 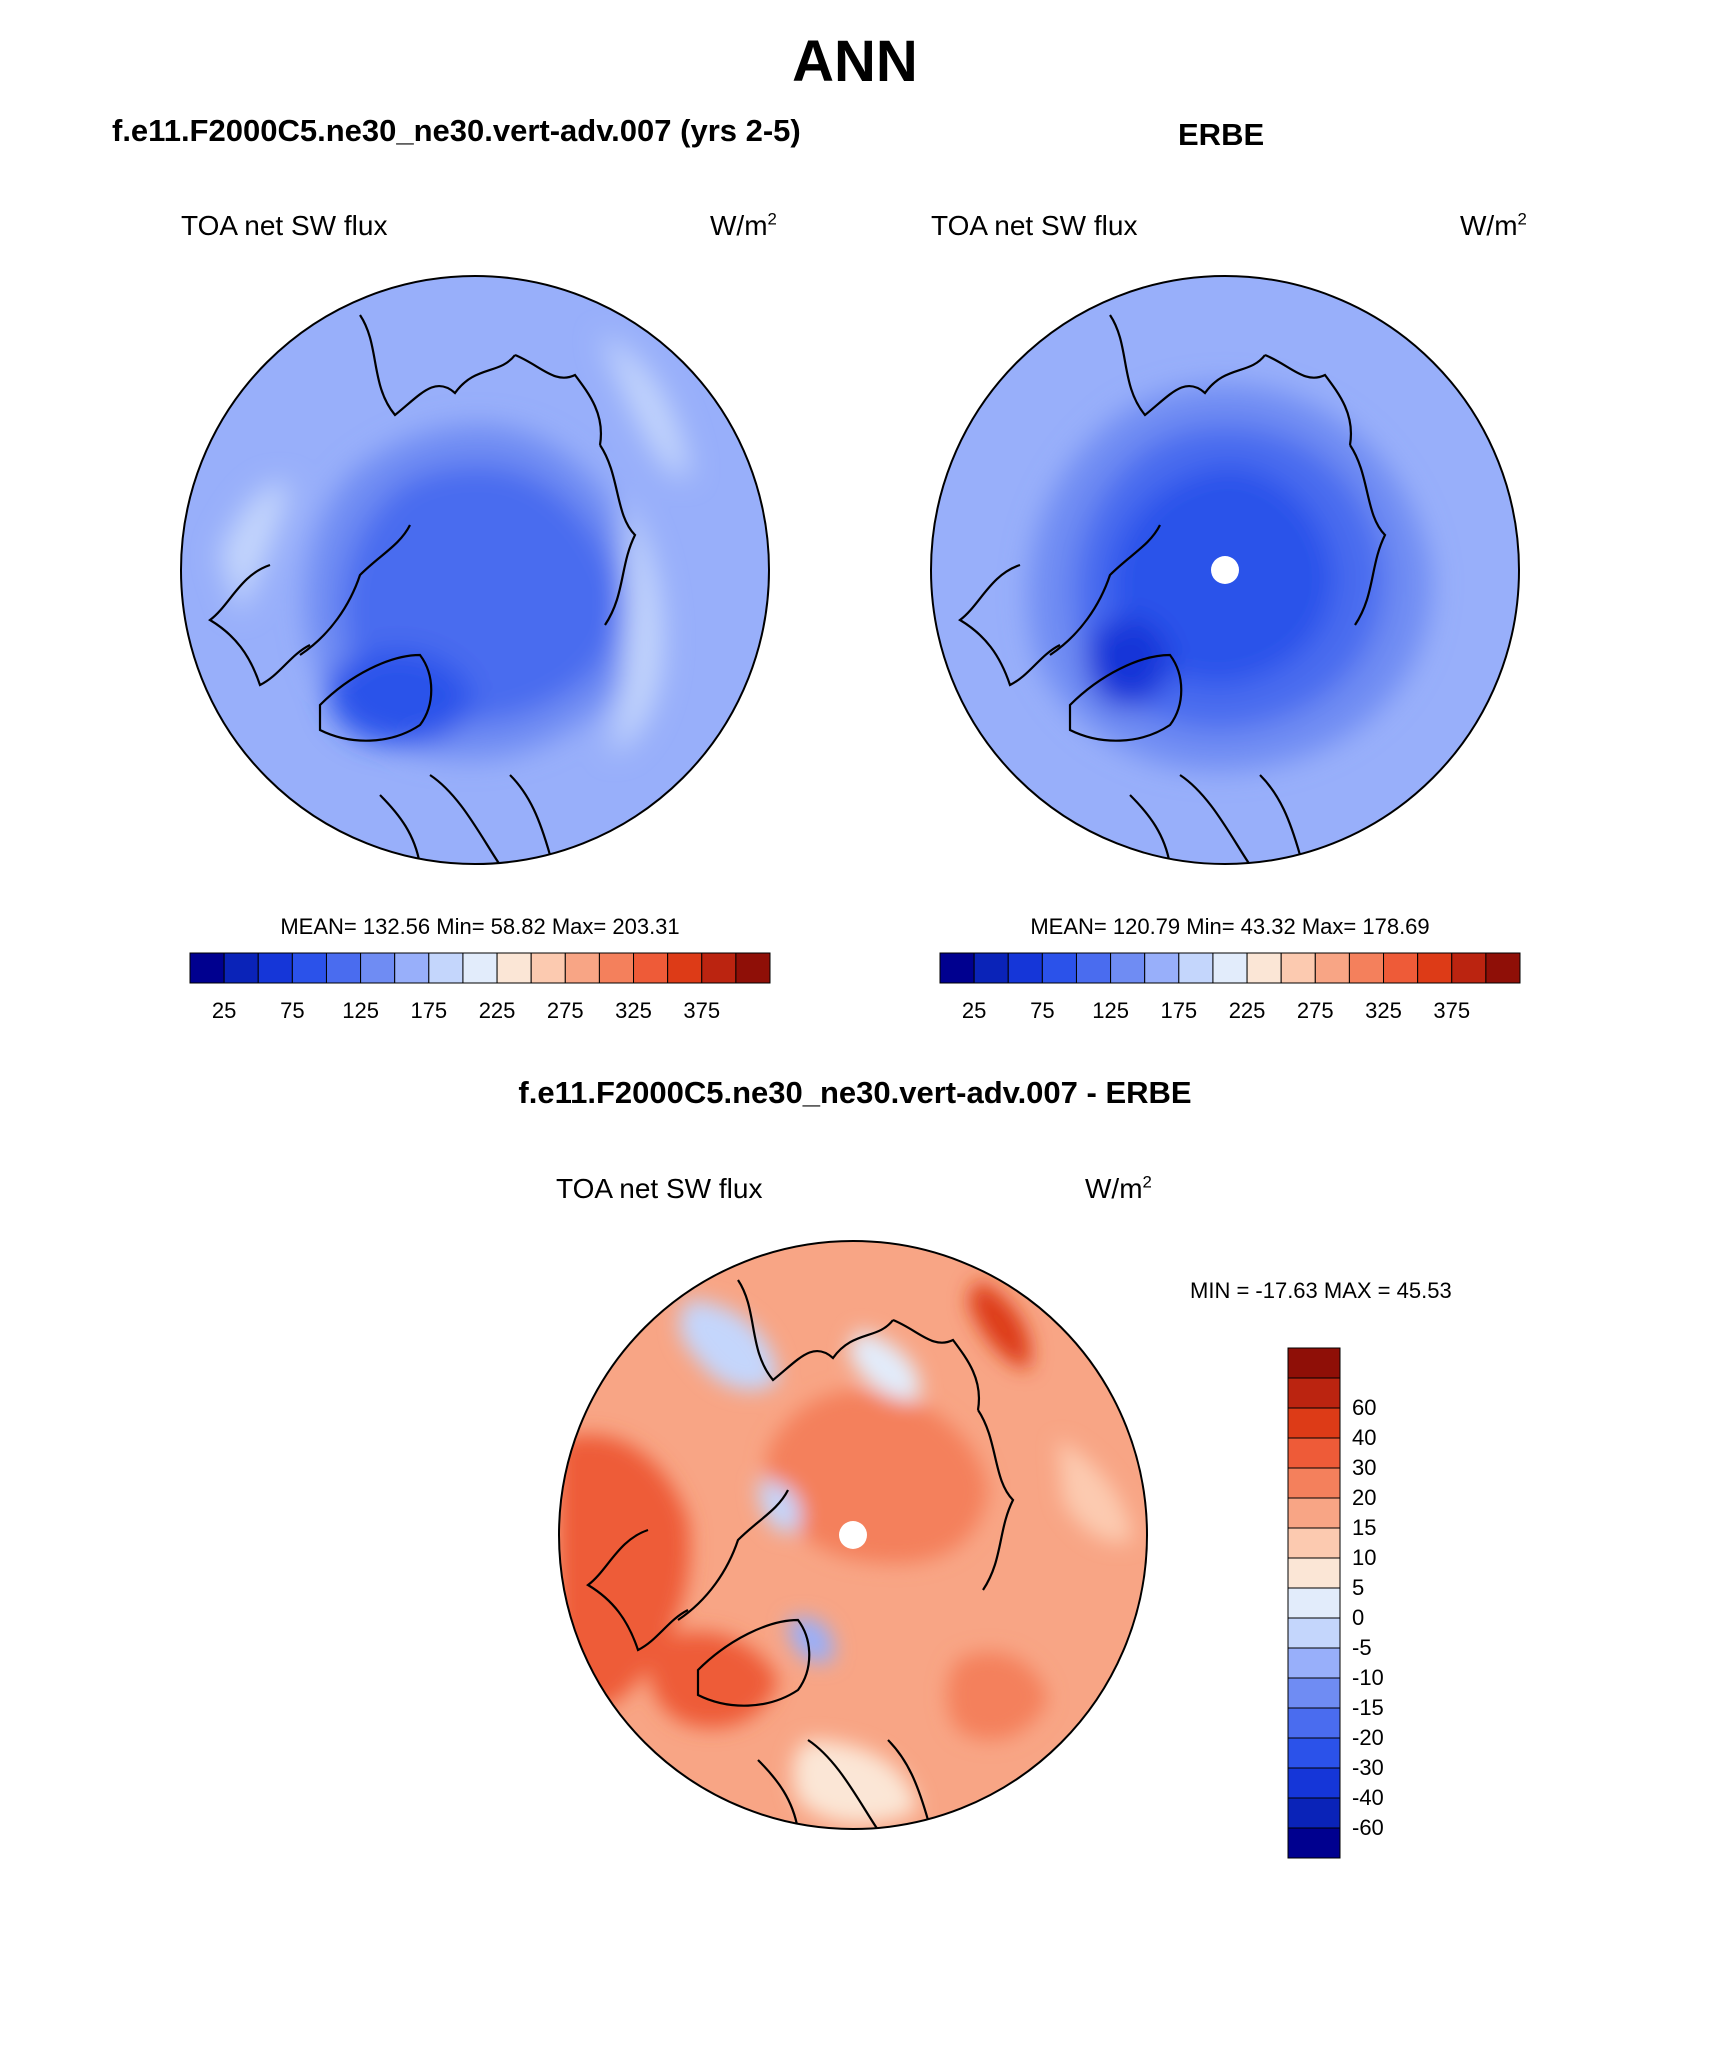 What do you see at coordinates (1034, 225) in the screenshot?
I see `obs-variable-label: TOA net SW flux` at bounding box center [1034, 225].